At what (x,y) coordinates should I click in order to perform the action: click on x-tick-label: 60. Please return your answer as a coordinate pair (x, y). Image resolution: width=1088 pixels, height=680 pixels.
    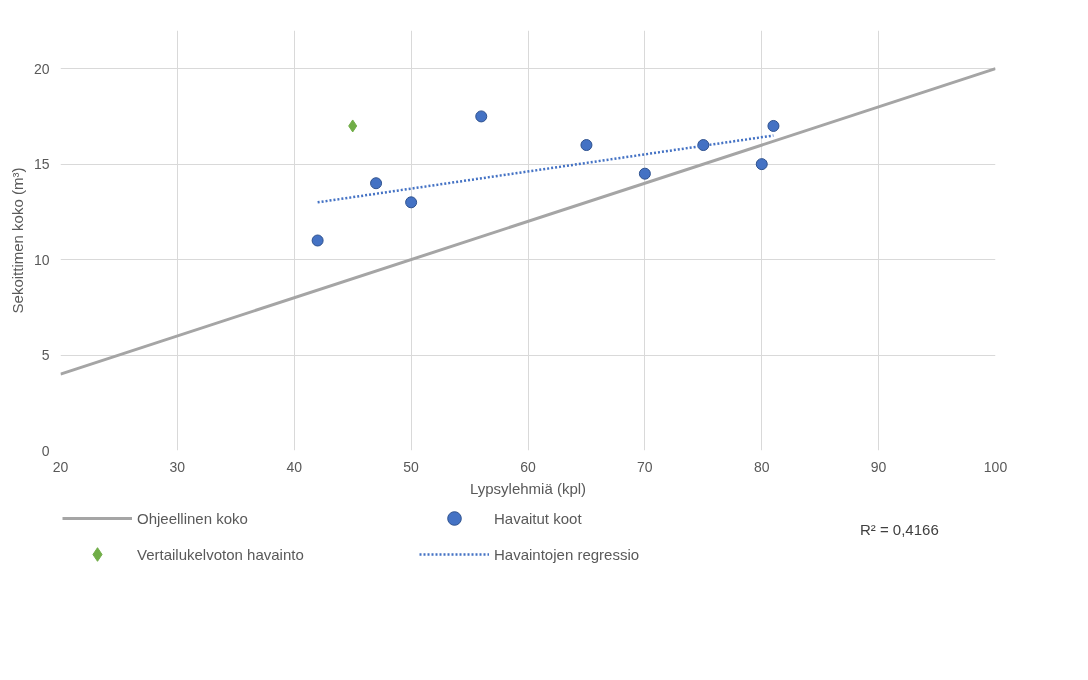
    Looking at the image, I should click on (528, 466).